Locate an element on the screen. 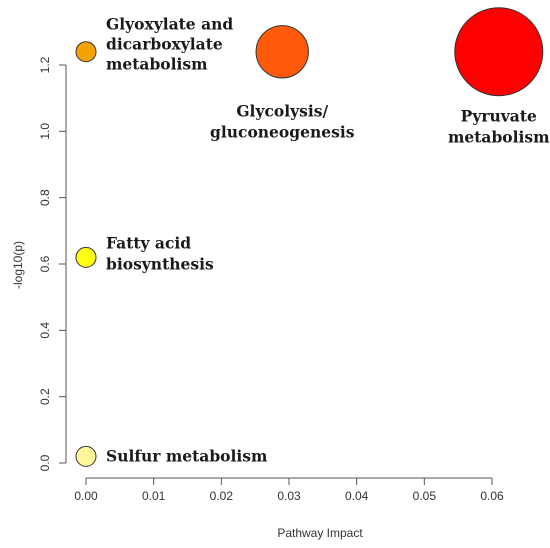 The width and height of the screenshot is (550, 548). pathway-label: Fatty acid biosynthesis is located at coordinates (160, 253).